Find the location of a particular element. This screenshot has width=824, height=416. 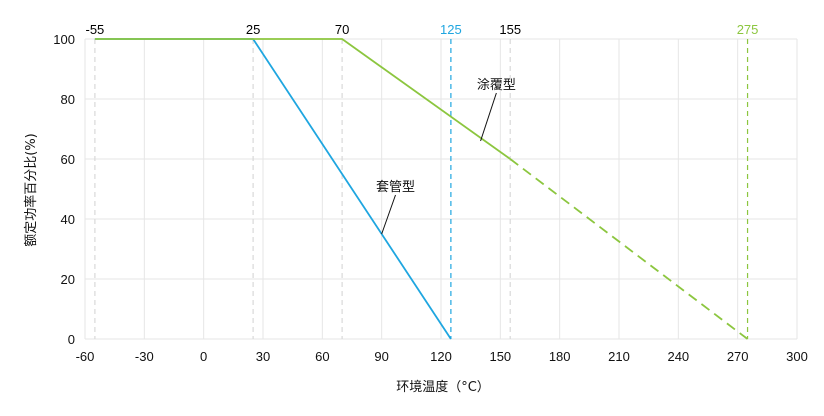

marker-label: 155 is located at coordinates (510, 29).